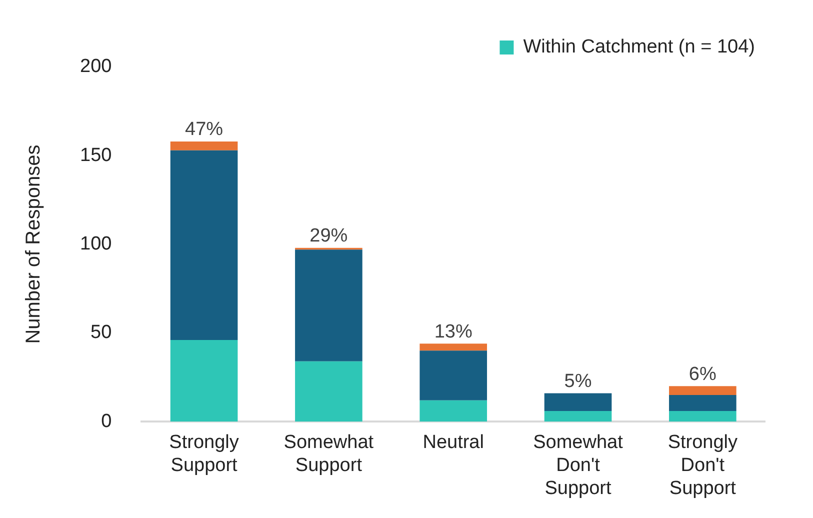  What do you see at coordinates (106, 421) in the screenshot?
I see `y-tick-label: 0` at bounding box center [106, 421].